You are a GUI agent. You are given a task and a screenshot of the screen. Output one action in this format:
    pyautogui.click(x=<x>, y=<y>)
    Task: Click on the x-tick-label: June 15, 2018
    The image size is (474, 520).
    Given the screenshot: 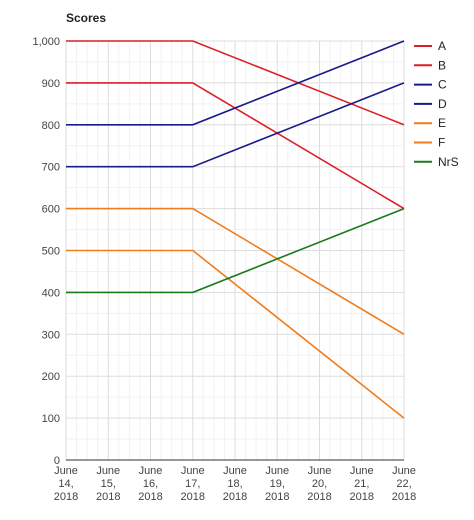 What is the action you would take?
    pyautogui.click(x=108, y=484)
    